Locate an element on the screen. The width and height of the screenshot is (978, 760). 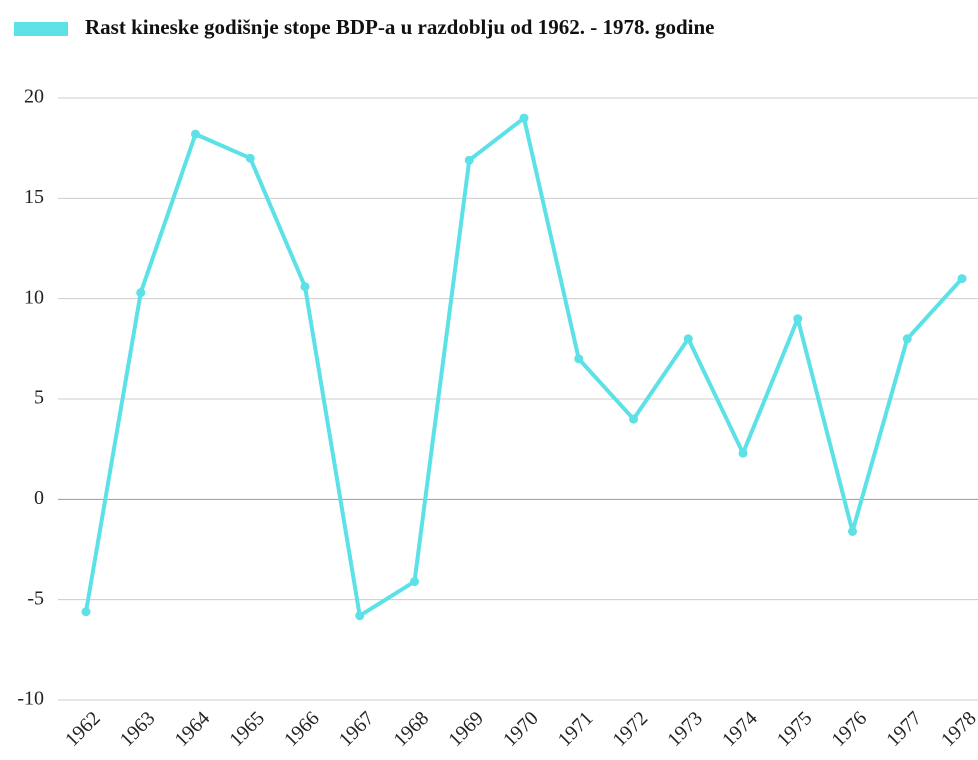
x-tick-label: 1965 is located at coordinates (247, 729).